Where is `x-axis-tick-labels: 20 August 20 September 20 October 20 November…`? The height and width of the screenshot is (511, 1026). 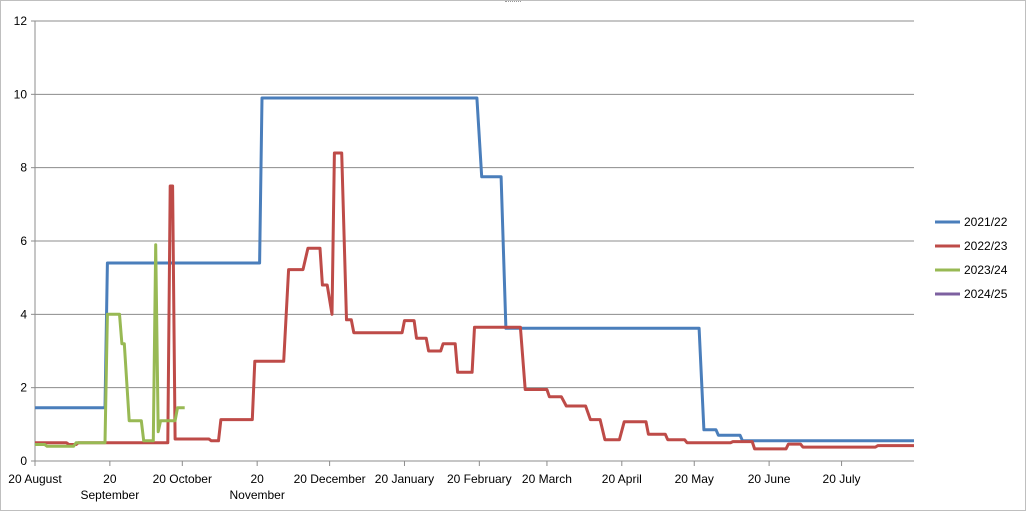
x-axis-tick-labels: 20 August 20 September 20 October 20 November… is located at coordinates (434, 487).